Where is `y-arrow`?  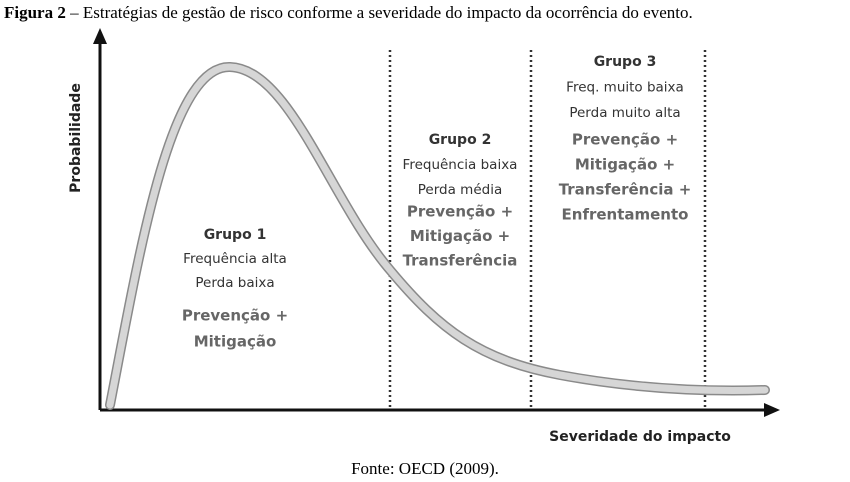 y-arrow is located at coordinates (100, 36).